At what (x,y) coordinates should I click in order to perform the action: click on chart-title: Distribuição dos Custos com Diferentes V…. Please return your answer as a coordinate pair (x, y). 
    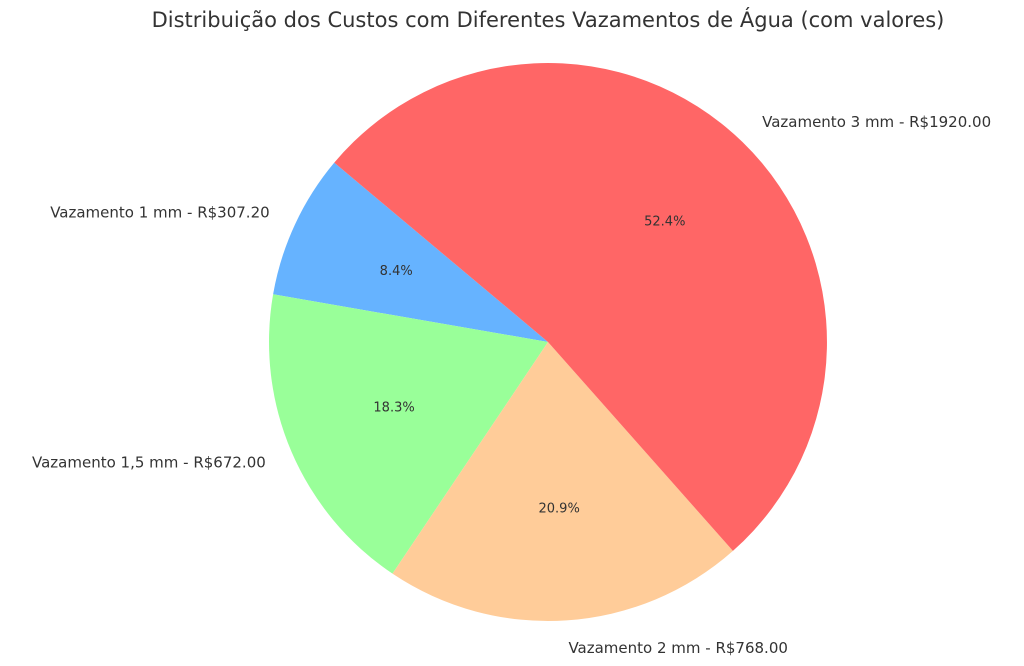
    Looking at the image, I should click on (548, 20).